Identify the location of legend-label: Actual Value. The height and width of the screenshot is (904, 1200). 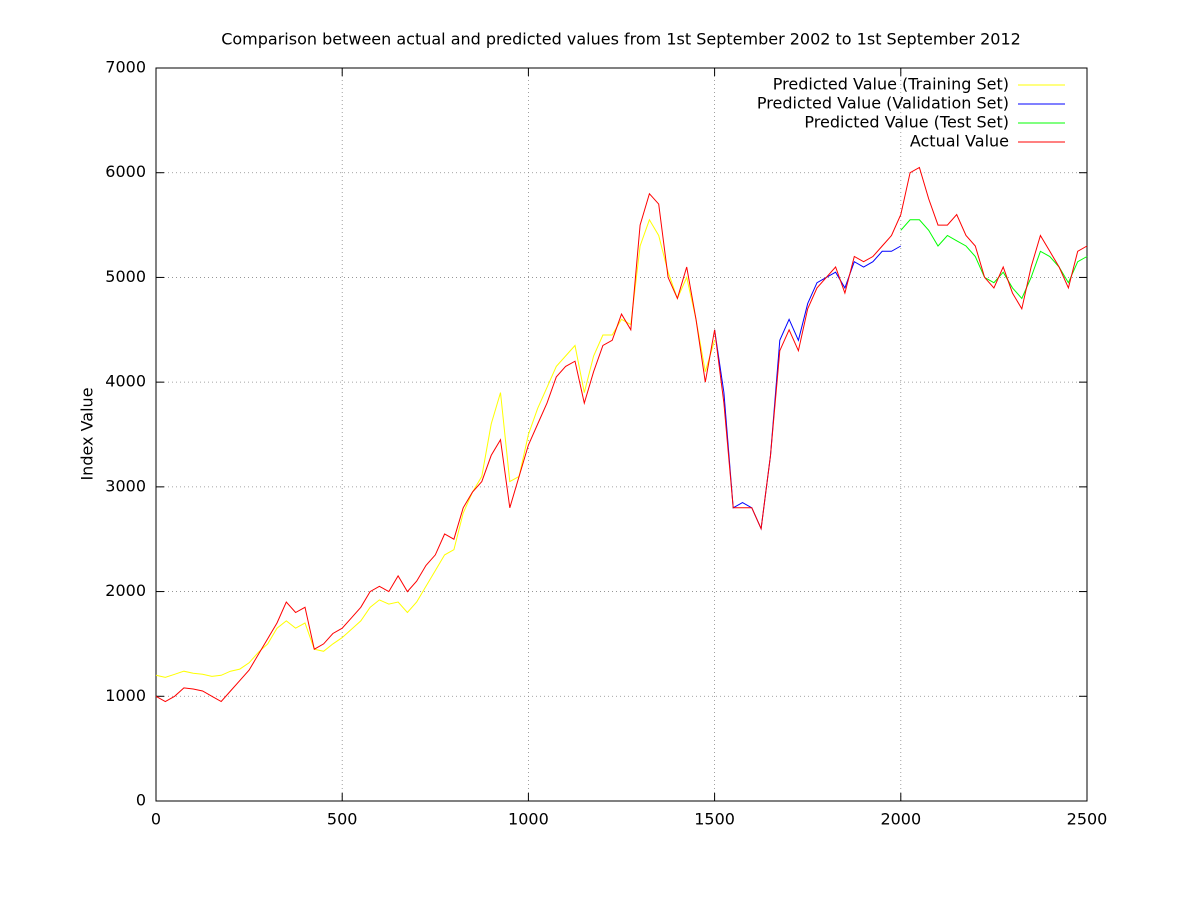
(959, 141).